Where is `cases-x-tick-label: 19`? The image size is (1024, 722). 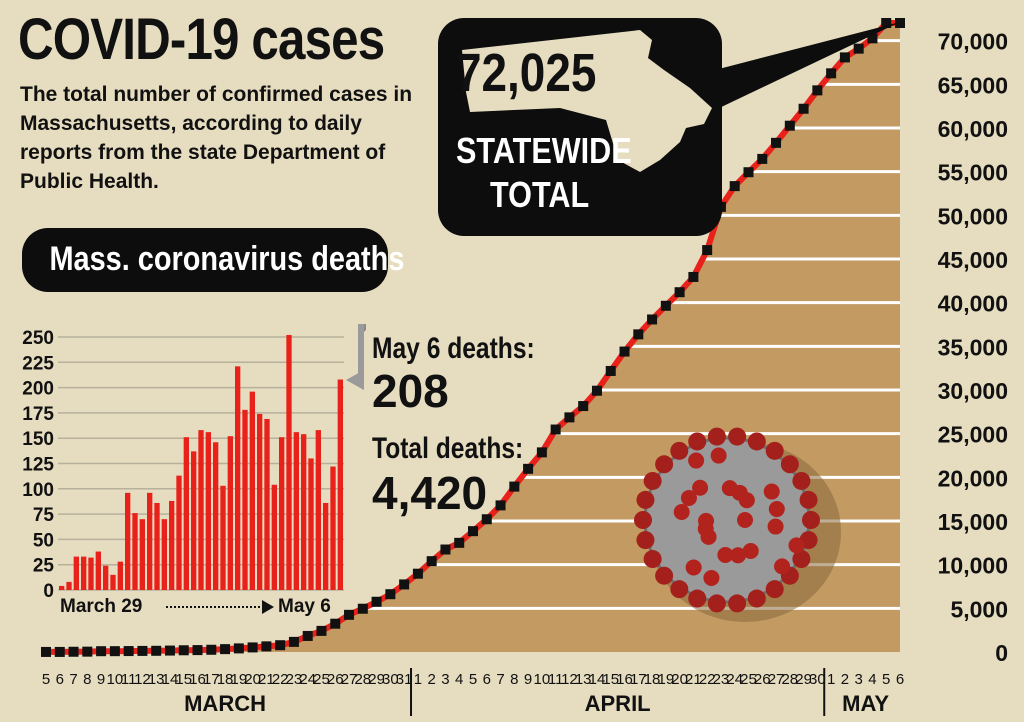
cases-x-tick-label: 19 is located at coordinates (665, 679).